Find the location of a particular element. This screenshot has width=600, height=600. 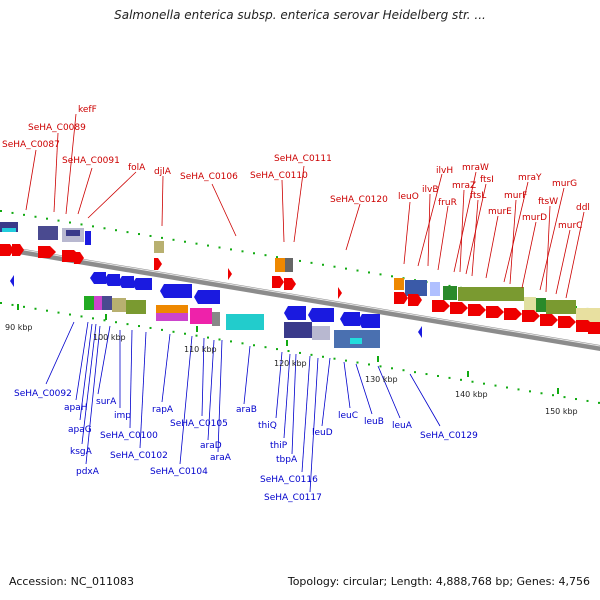

gene-label: ksgA is located at coordinates (81, 452).